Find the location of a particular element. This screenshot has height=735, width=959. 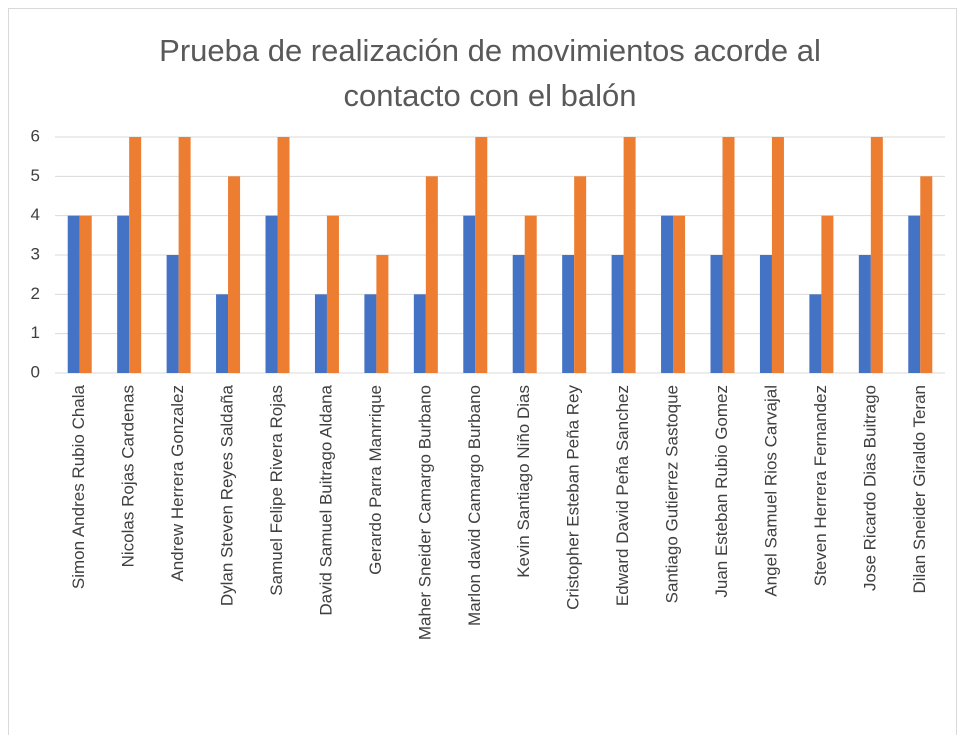

x-tick-label: Kevin Santiago Niño Dias is located at coordinates (523, 481).